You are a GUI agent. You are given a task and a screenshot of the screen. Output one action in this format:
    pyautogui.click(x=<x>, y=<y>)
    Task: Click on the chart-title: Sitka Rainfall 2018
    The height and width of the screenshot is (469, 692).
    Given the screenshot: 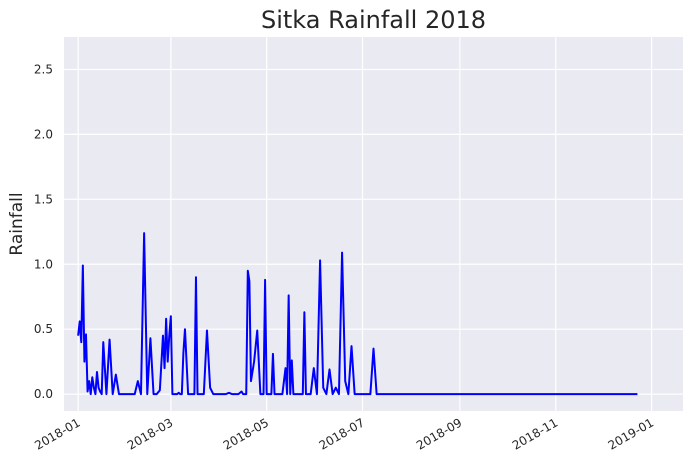 What is the action you would take?
    pyautogui.click(x=373, y=20)
    